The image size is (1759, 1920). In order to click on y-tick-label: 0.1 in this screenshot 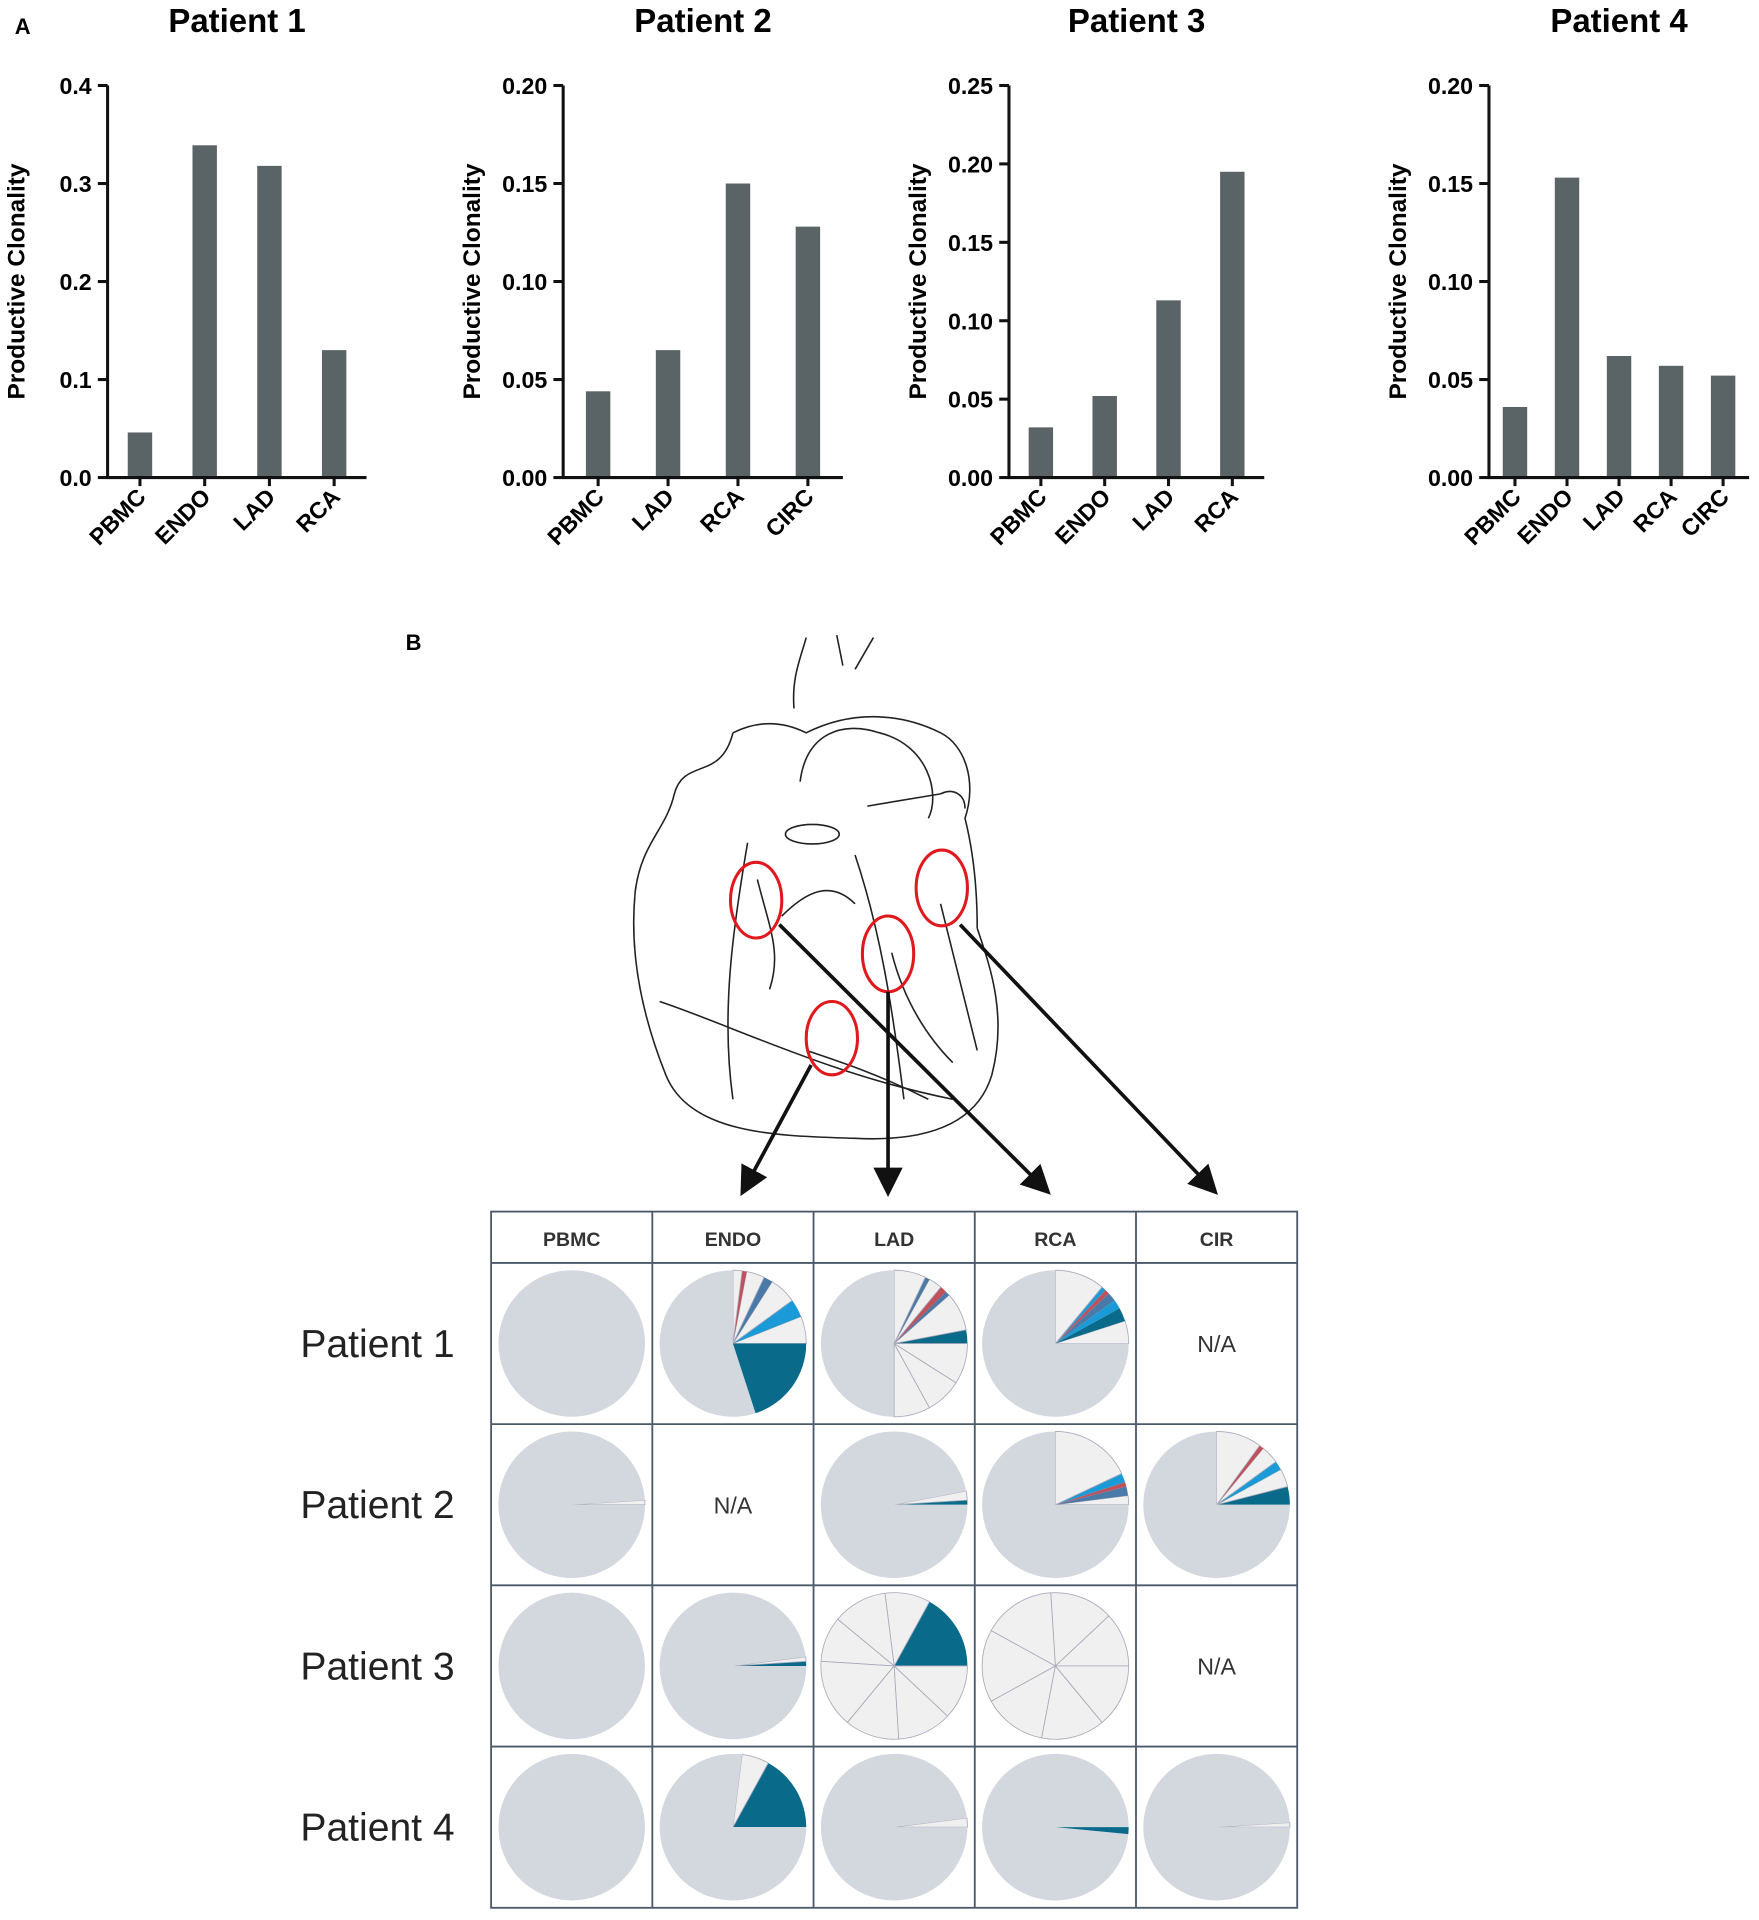, I will do `click(75, 380)`.